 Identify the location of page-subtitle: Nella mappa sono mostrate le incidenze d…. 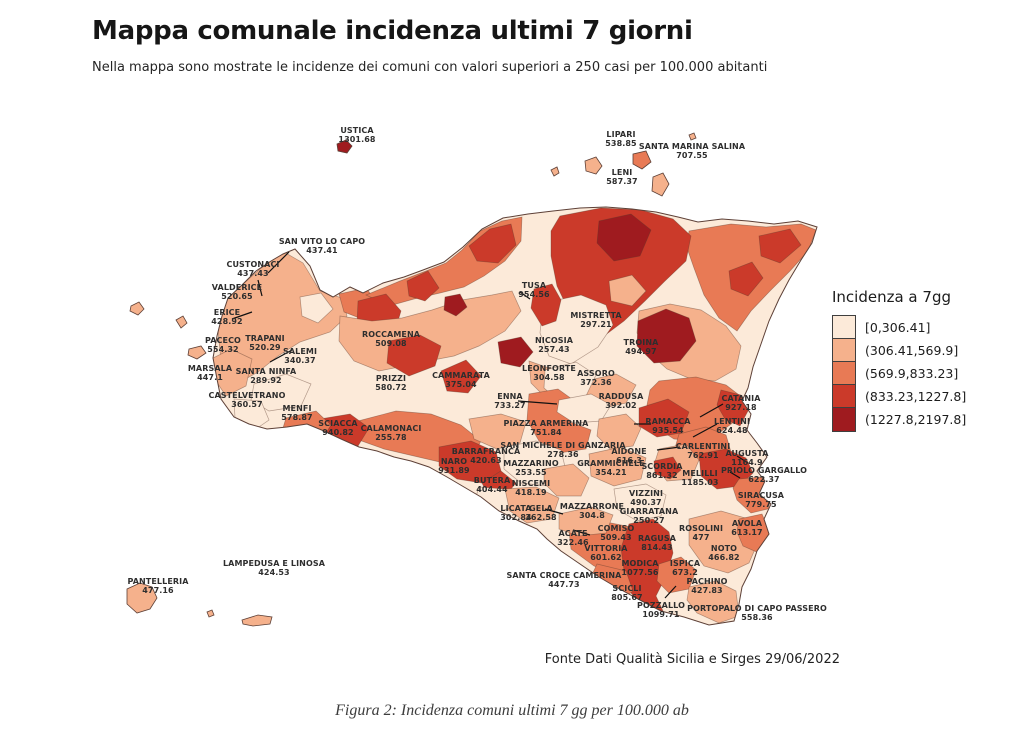
(430, 67).